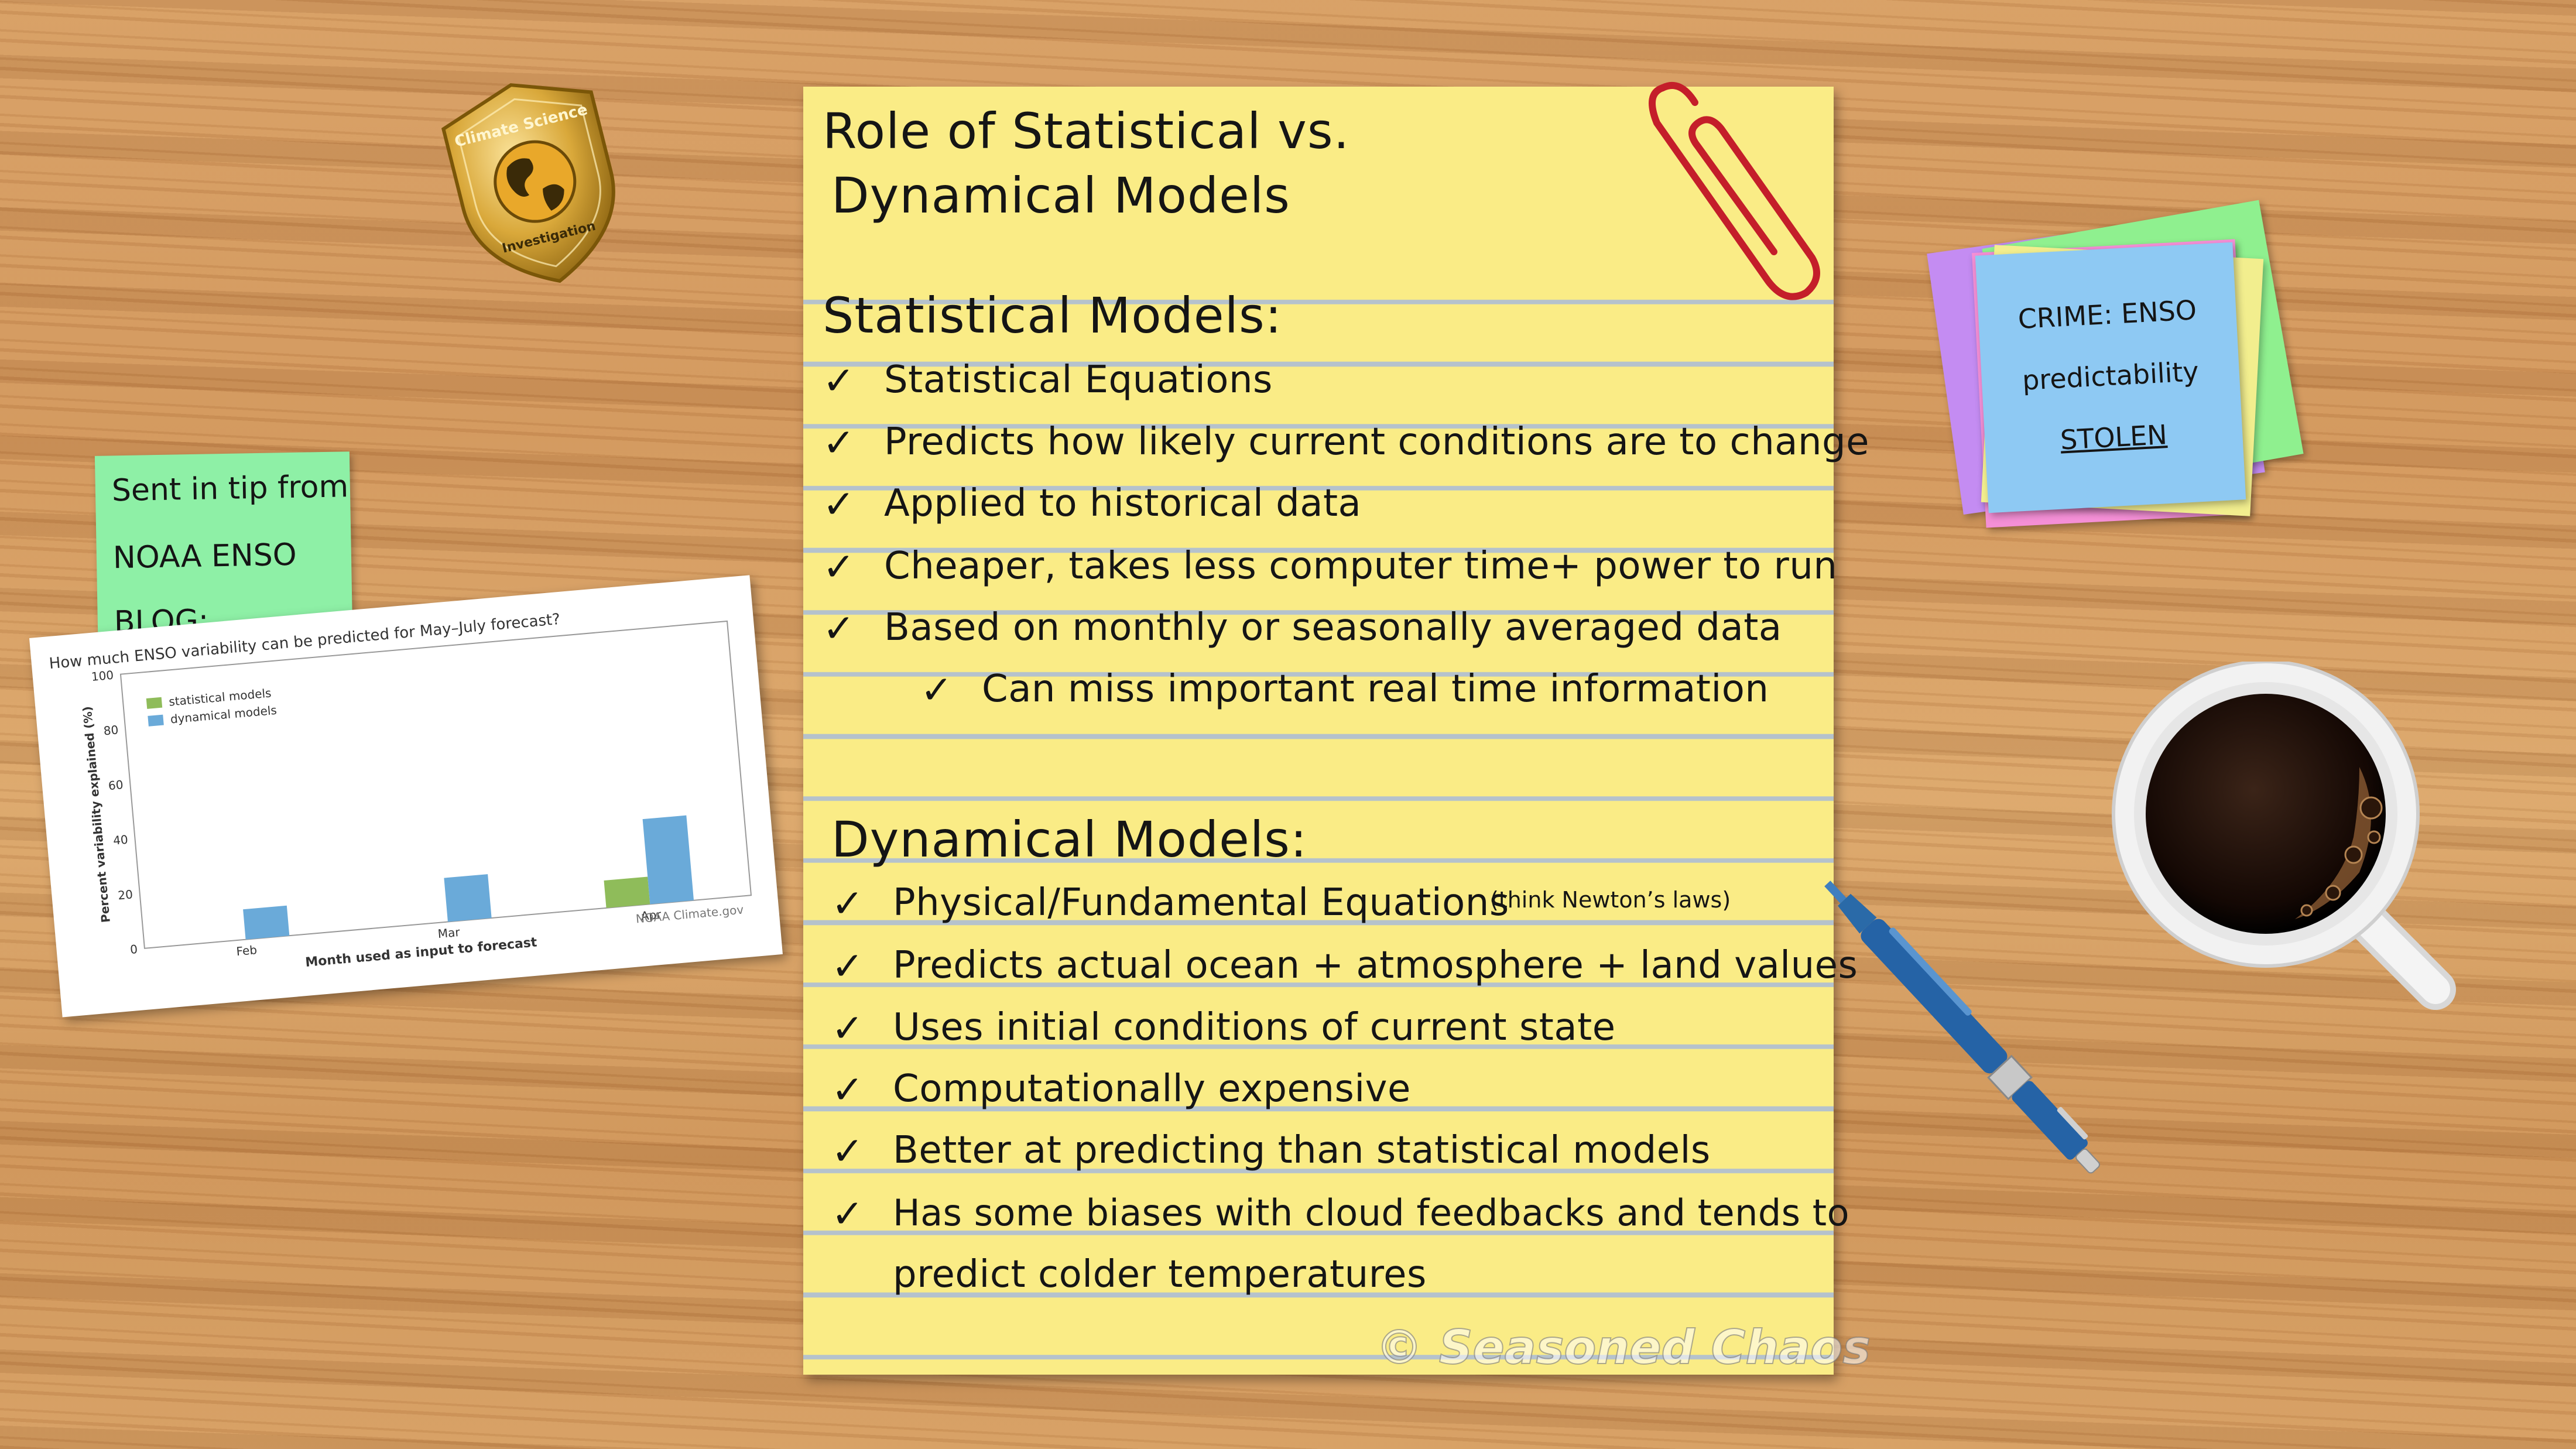 The image size is (2576, 1449). What do you see at coordinates (247, 950) in the screenshot?
I see `x-tick-label: Feb` at bounding box center [247, 950].